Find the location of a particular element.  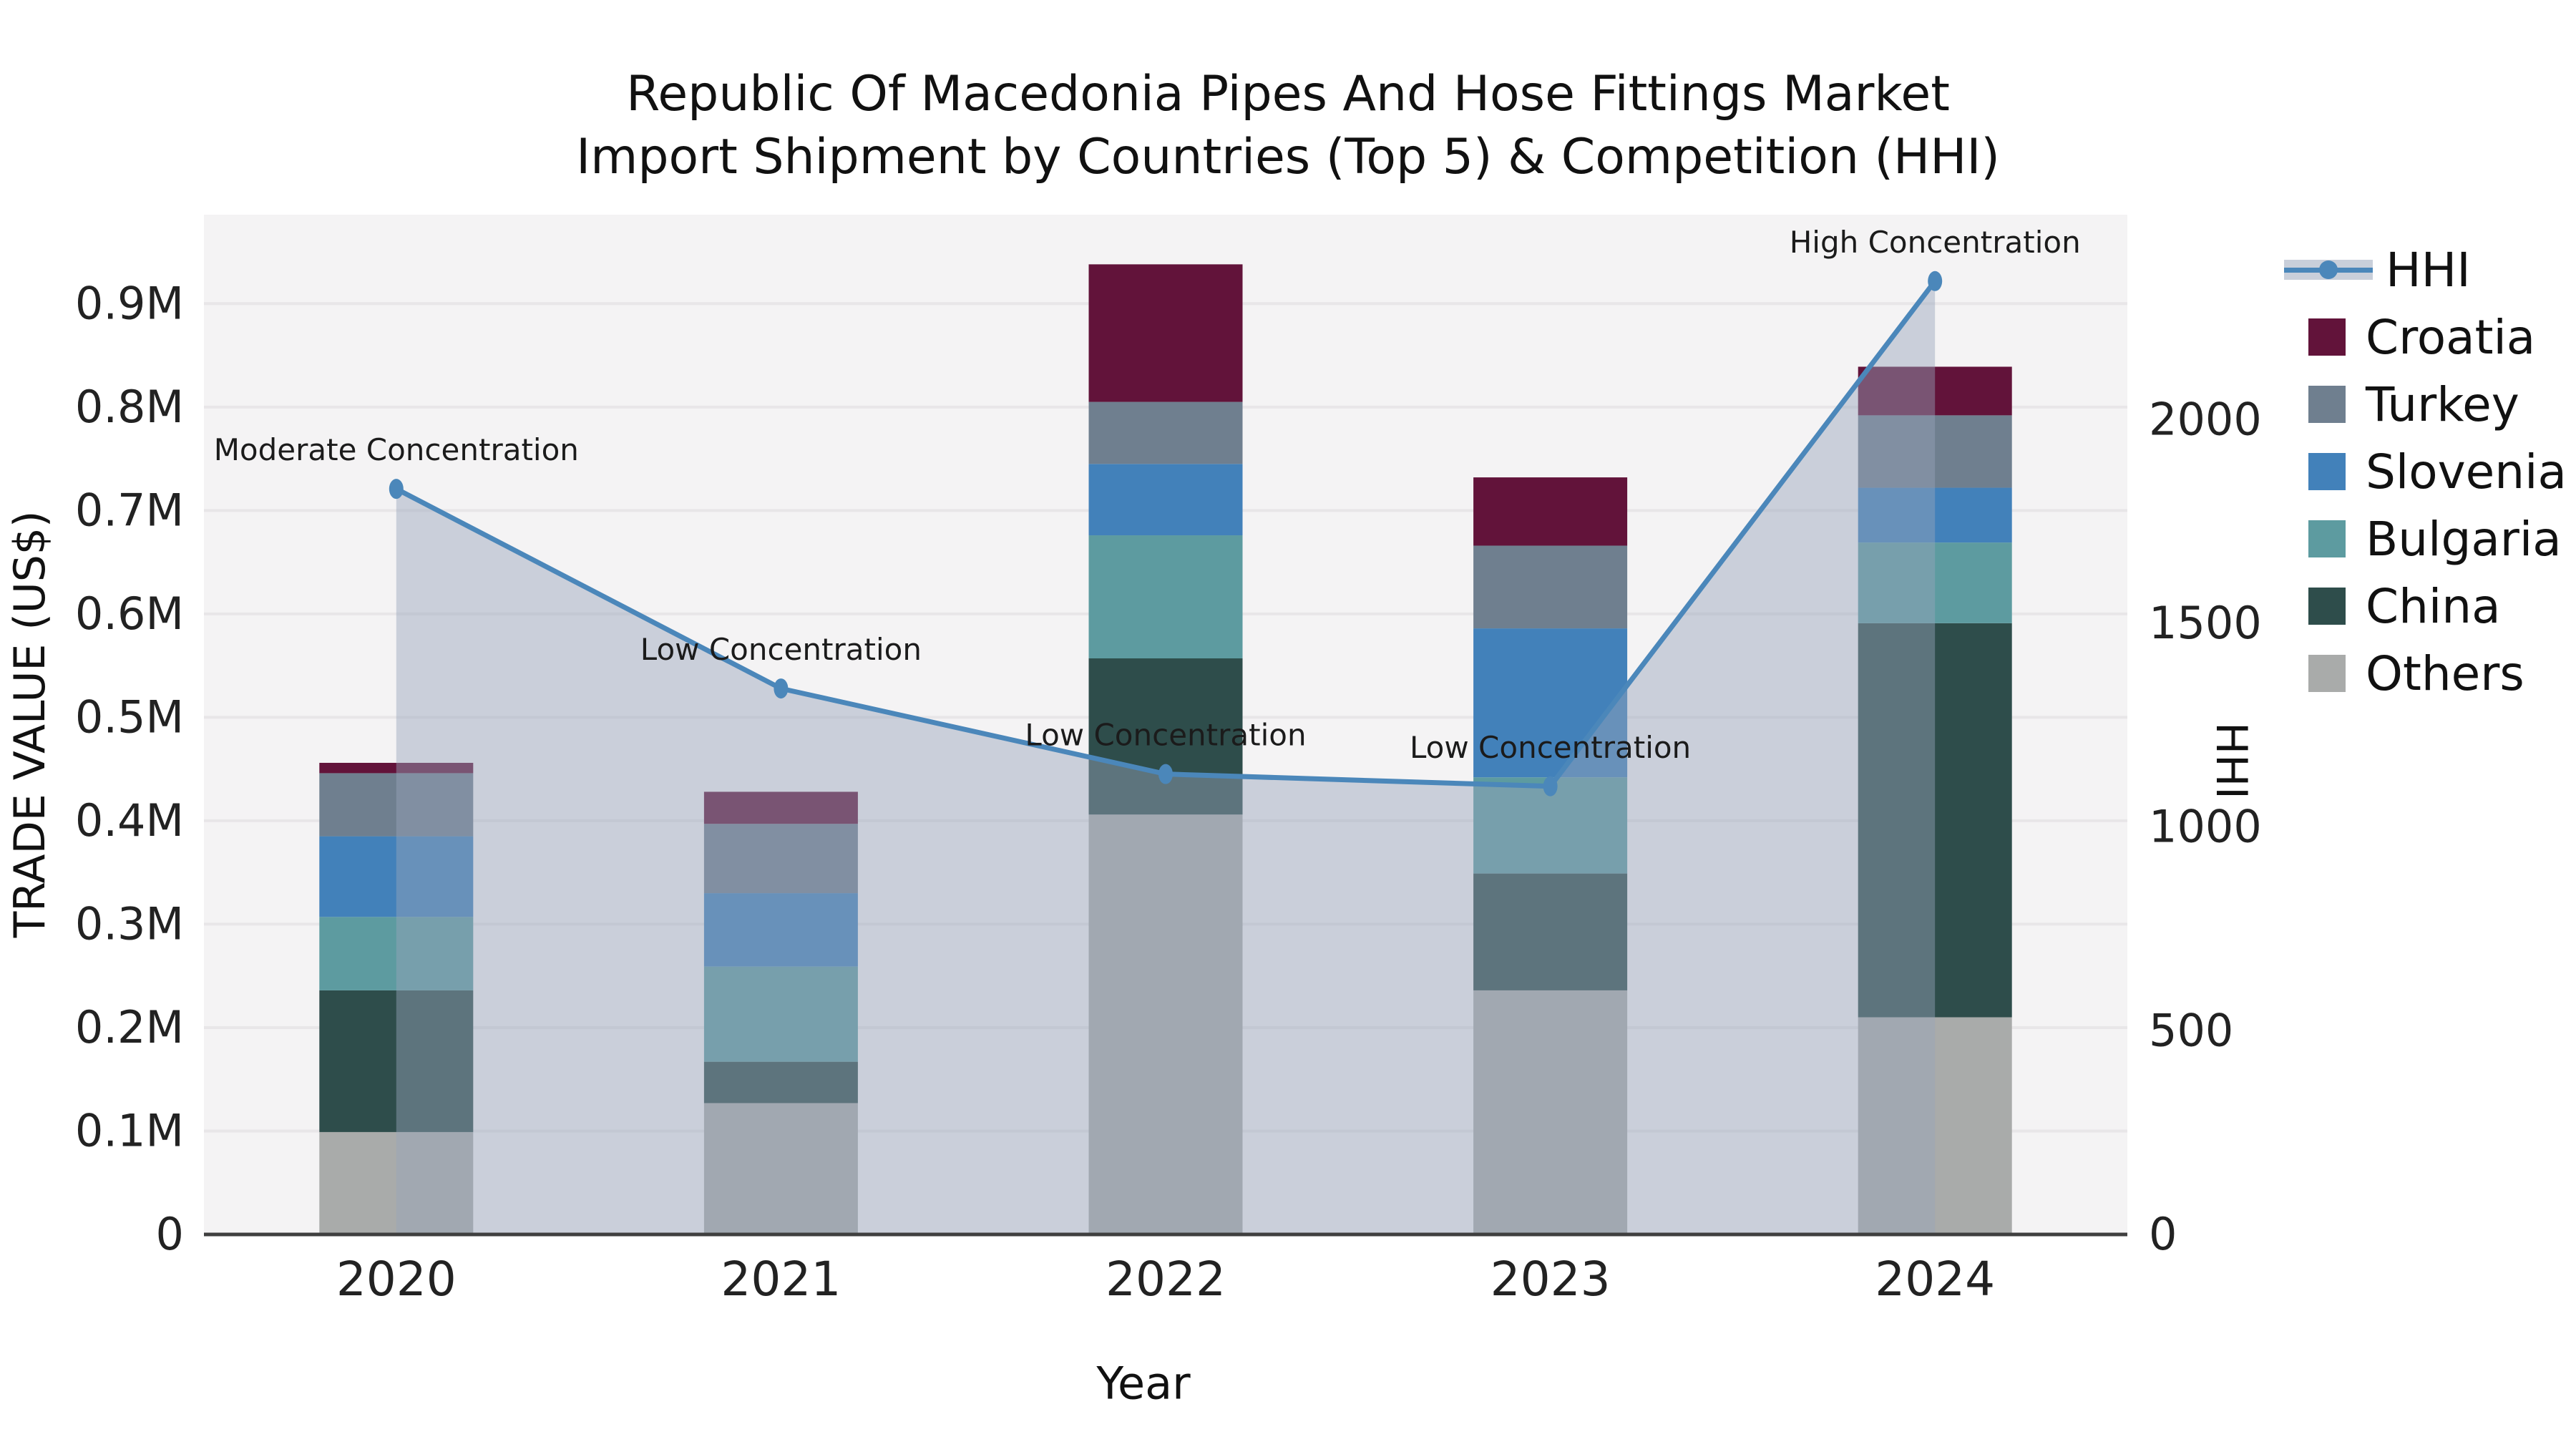

y-left-tick-label: 0.6M is located at coordinates (129, 614).